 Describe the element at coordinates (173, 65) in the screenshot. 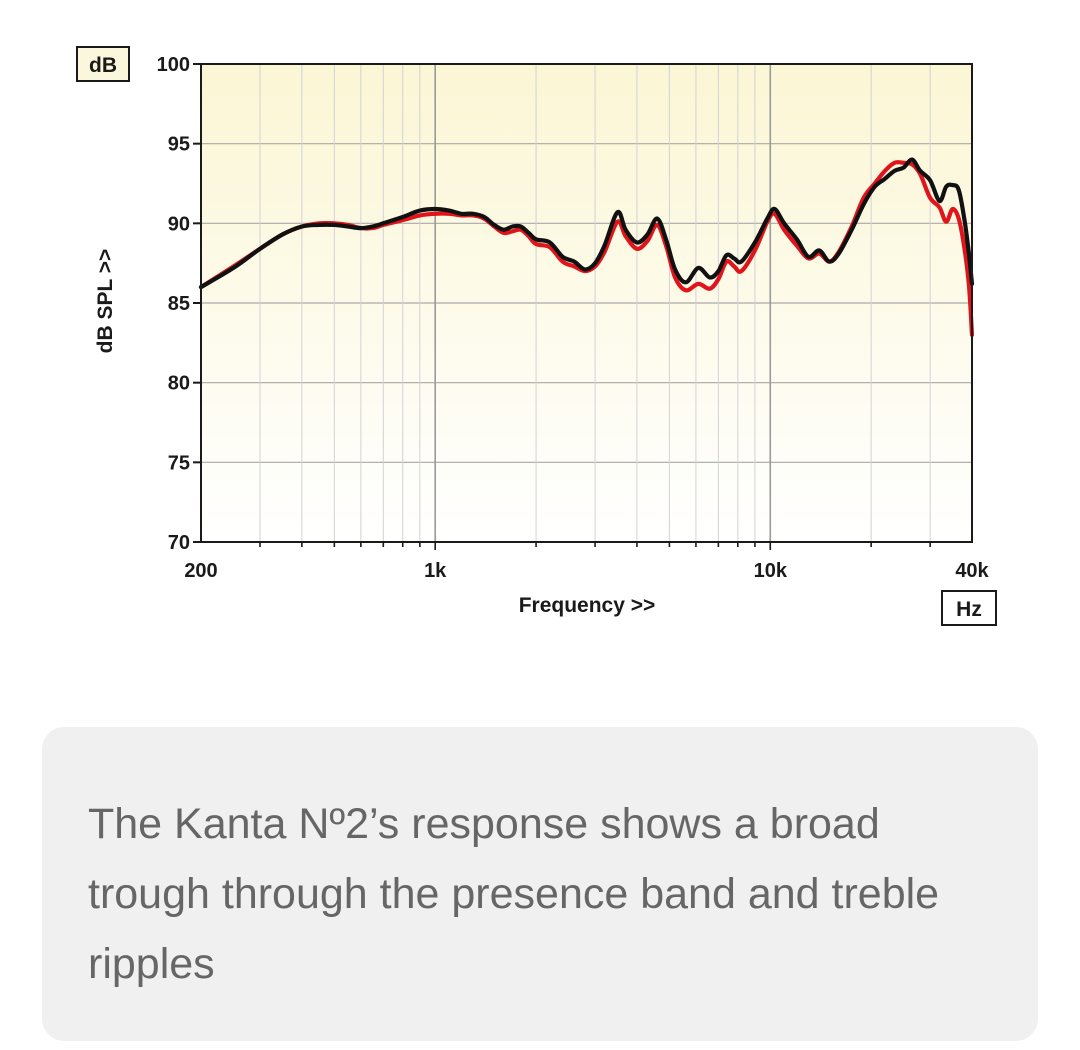

I see `y-tick-label: 100` at that location.